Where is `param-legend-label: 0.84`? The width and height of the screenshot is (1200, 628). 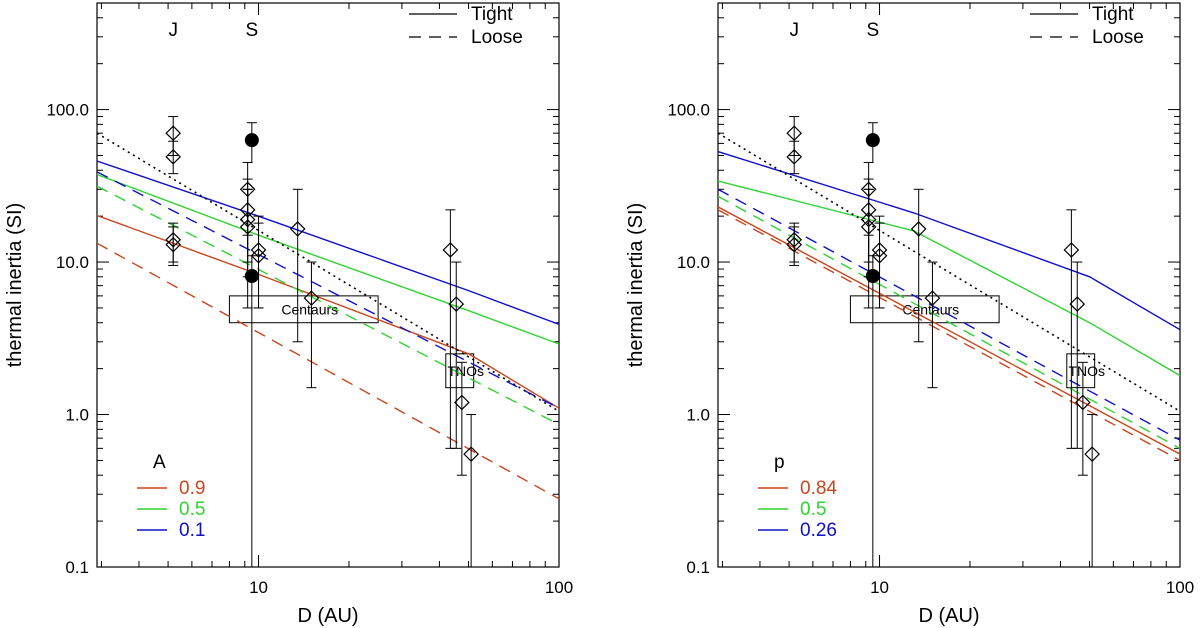
param-legend-label: 0.84 is located at coordinates (818, 488).